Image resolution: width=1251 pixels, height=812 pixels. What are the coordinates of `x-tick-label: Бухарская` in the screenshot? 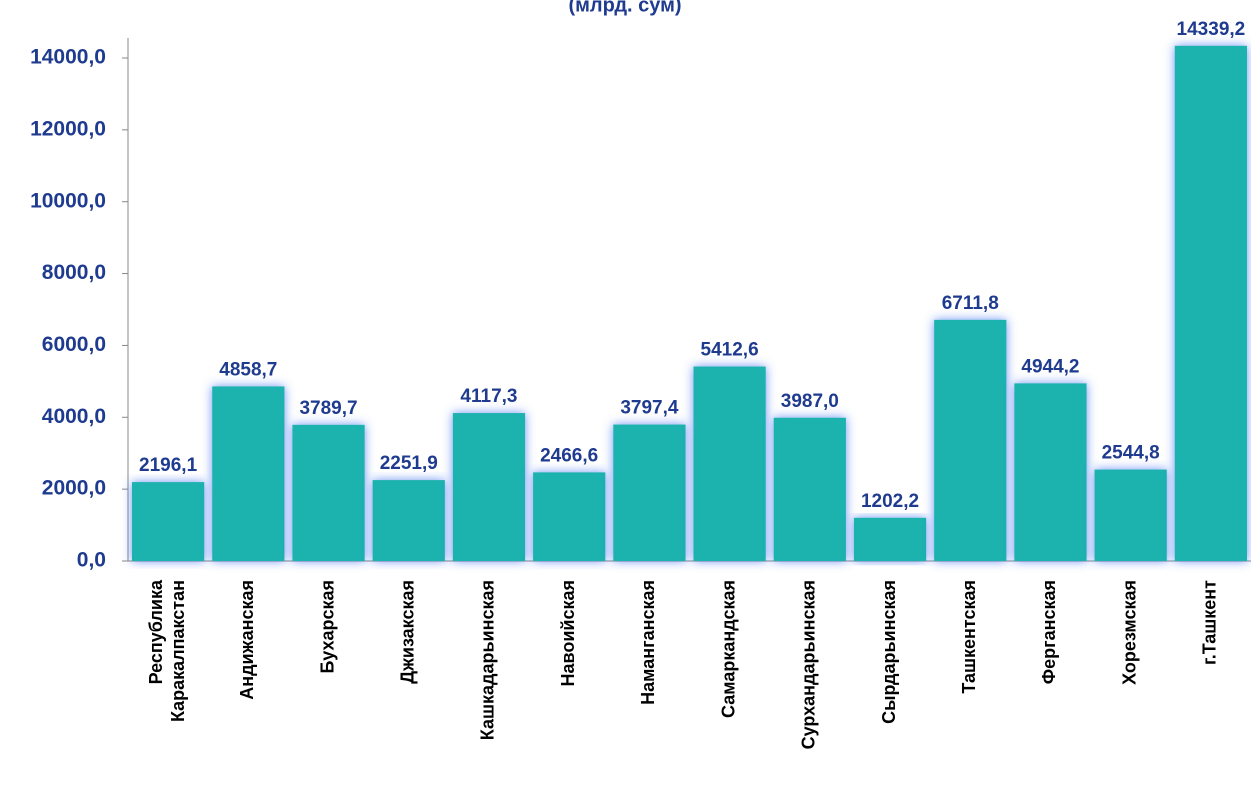 It's located at (327, 626).